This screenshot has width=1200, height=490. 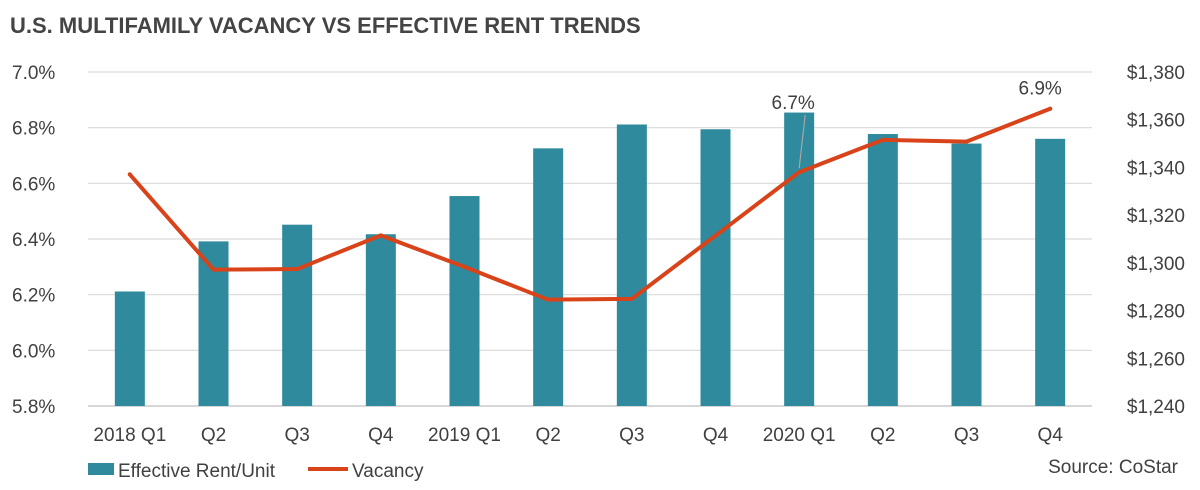 What do you see at coordinates (464, 435) in the screenshot?
I see `x-tick-label: 2019 Q1` at bounding box center [464, 435].